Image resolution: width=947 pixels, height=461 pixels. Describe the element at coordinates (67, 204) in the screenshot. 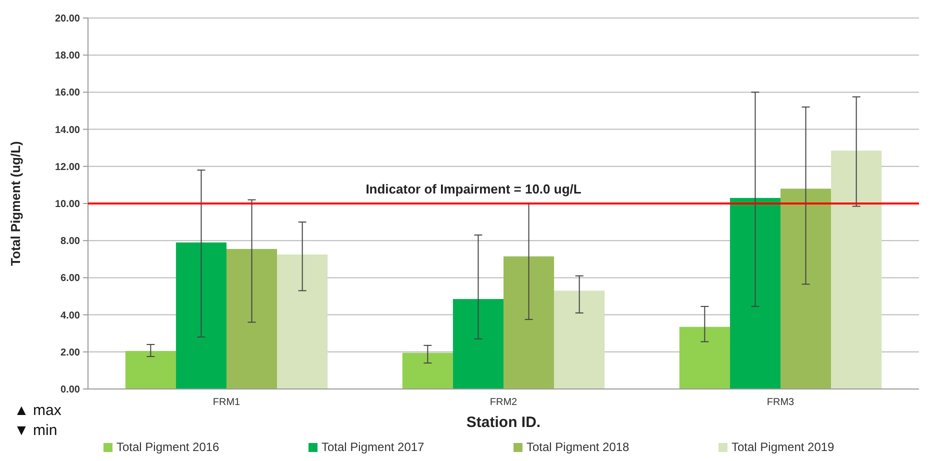

I see `y-tick-label: 10.00` at that location.